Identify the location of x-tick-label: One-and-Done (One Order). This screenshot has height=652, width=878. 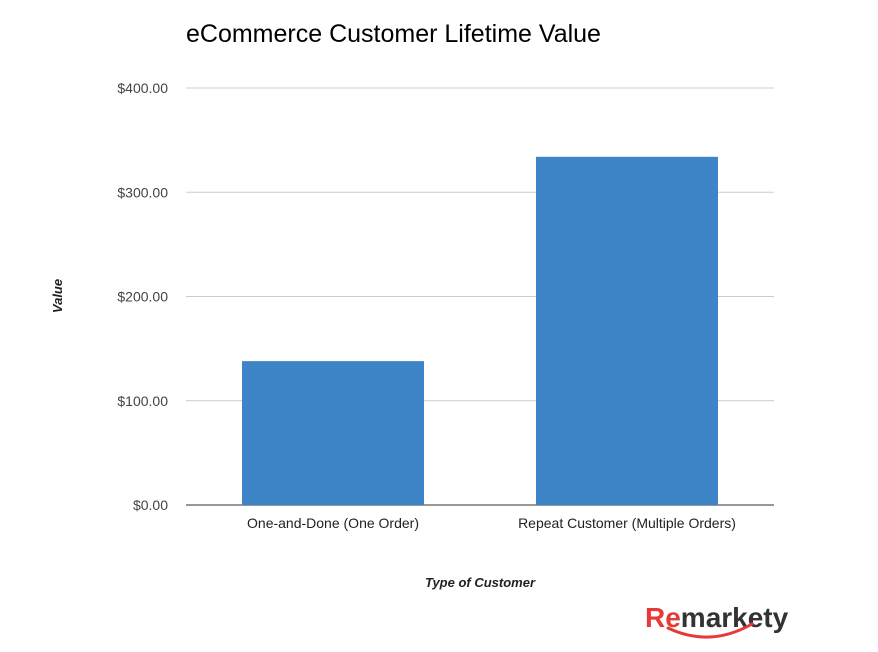
(333, 523).